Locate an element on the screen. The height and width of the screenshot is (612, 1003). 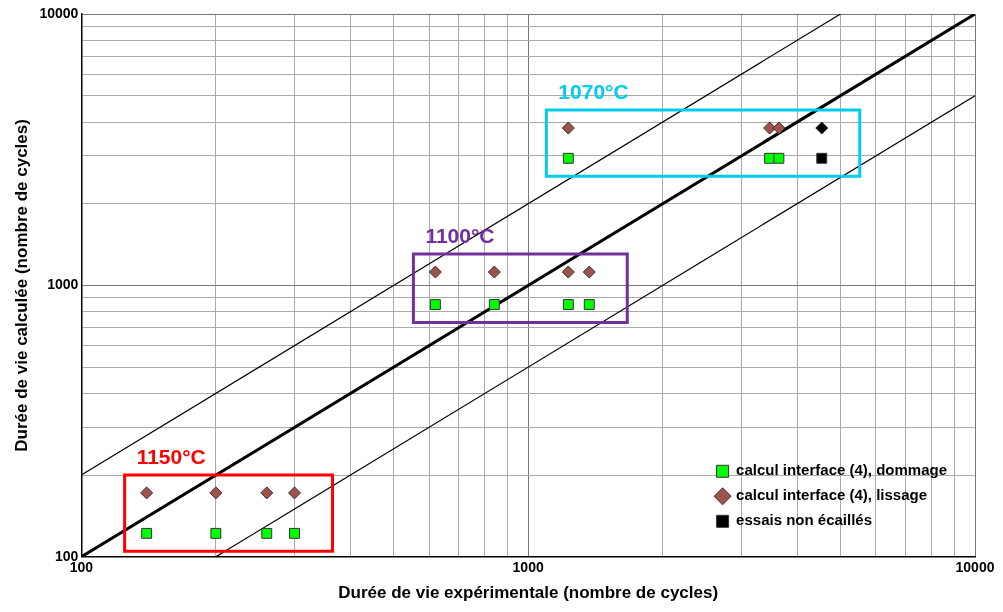
y-axis-title: Durée de vie calculée (nombre de cycles) is located at coordinates (21, 285).